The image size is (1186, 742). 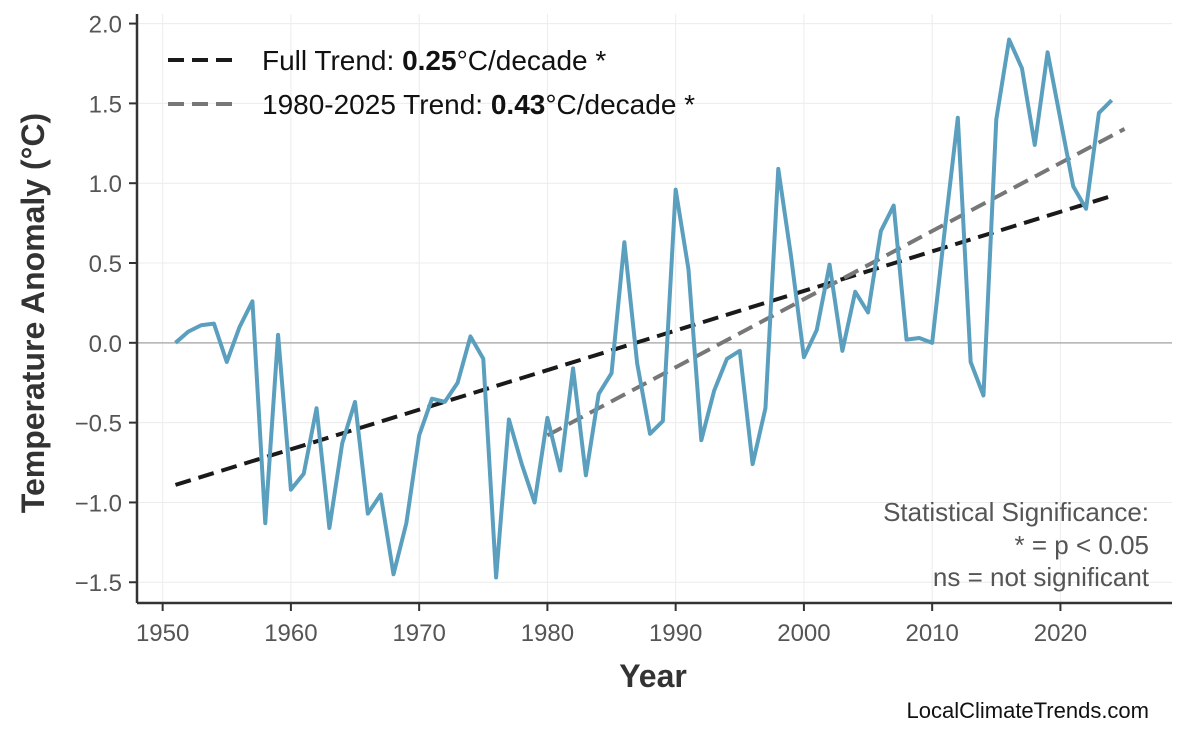 I want to click on x-tick-label: 2000, so click(x=803, y=633).